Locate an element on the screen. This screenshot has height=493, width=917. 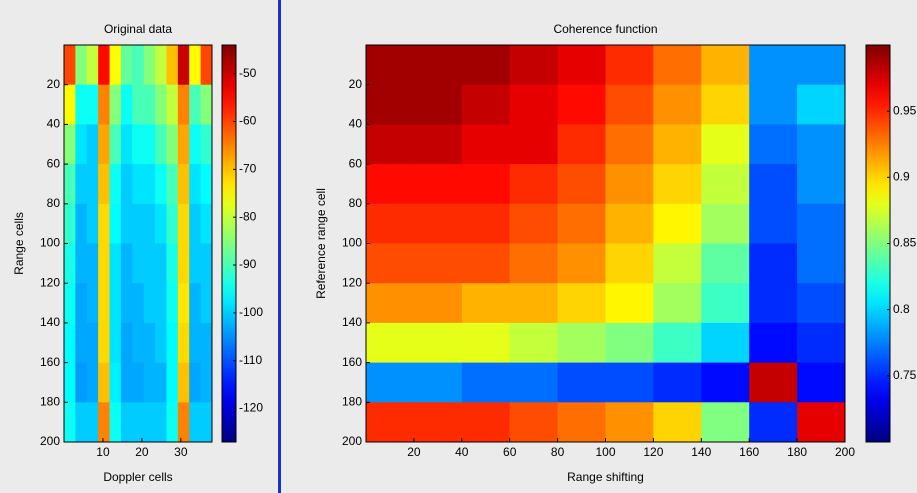
x-tick-label: 40 is located at coordinates (462, 452).